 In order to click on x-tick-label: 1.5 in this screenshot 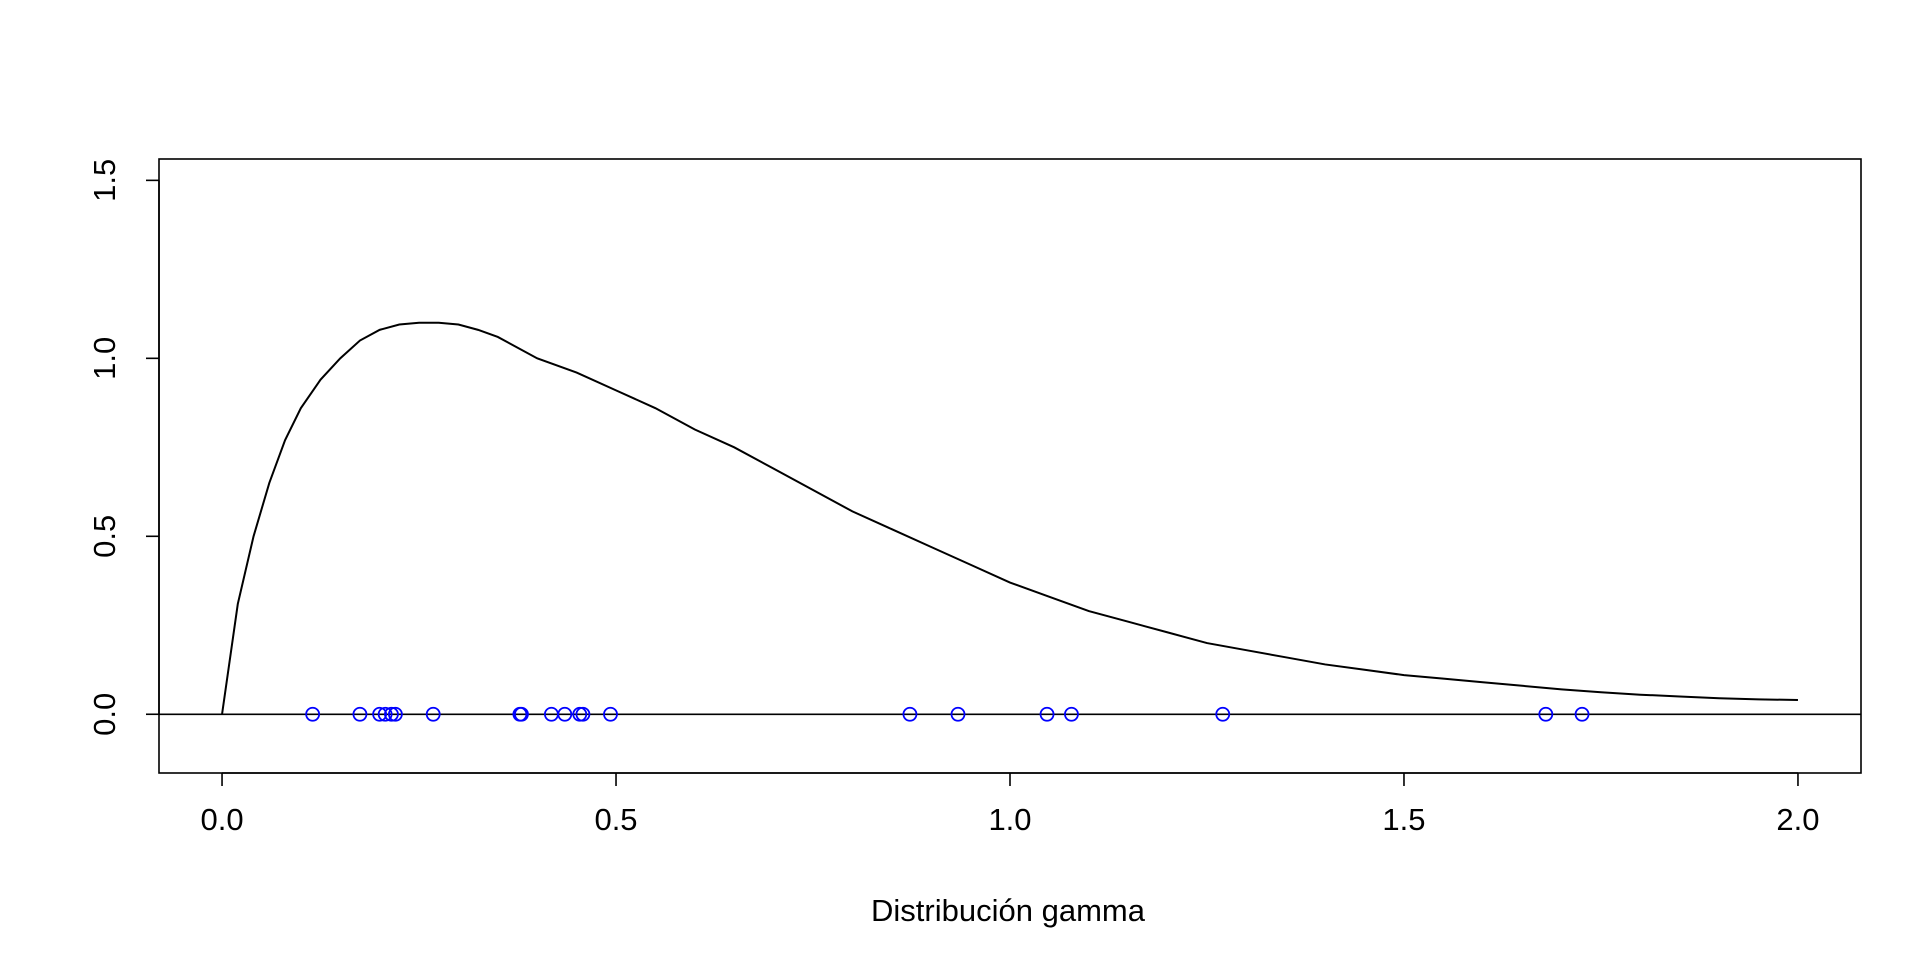, I will do `click(1403, 819)`.